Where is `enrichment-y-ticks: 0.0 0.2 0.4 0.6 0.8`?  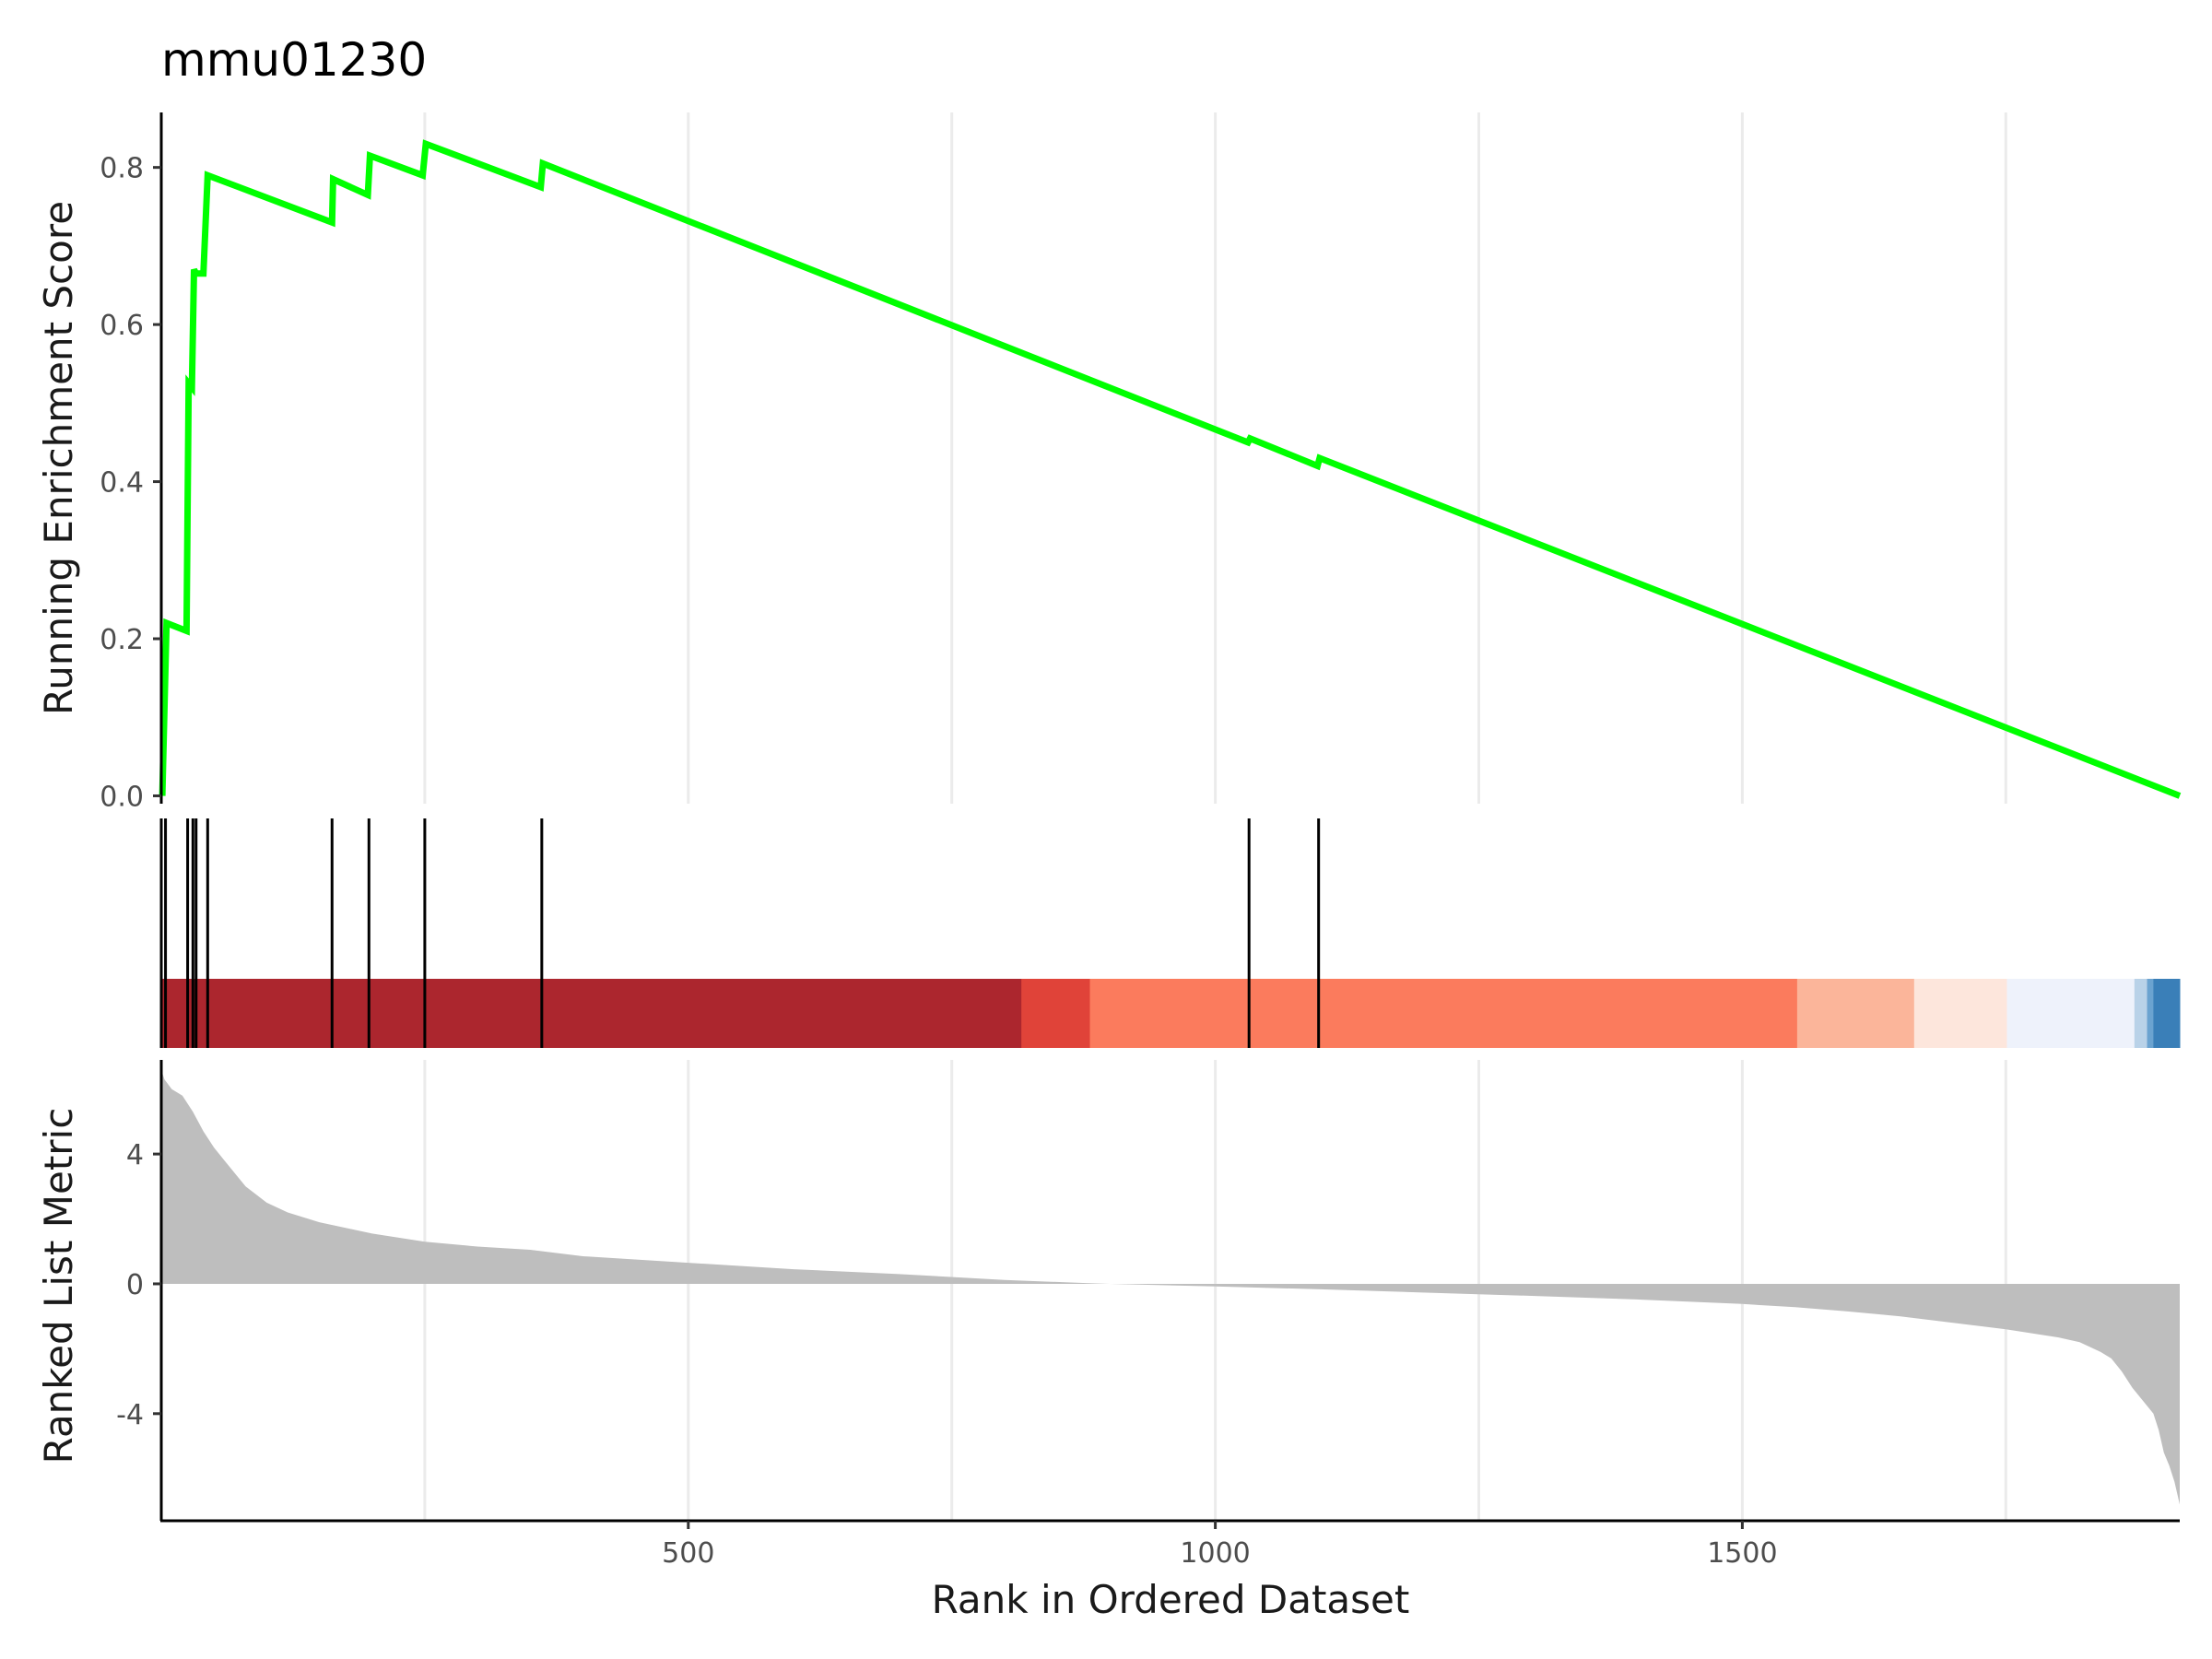
enrichment-y-ticks: 0.0 0.2 0.4 0.6 0.8 is located at coordinates (130, 483).